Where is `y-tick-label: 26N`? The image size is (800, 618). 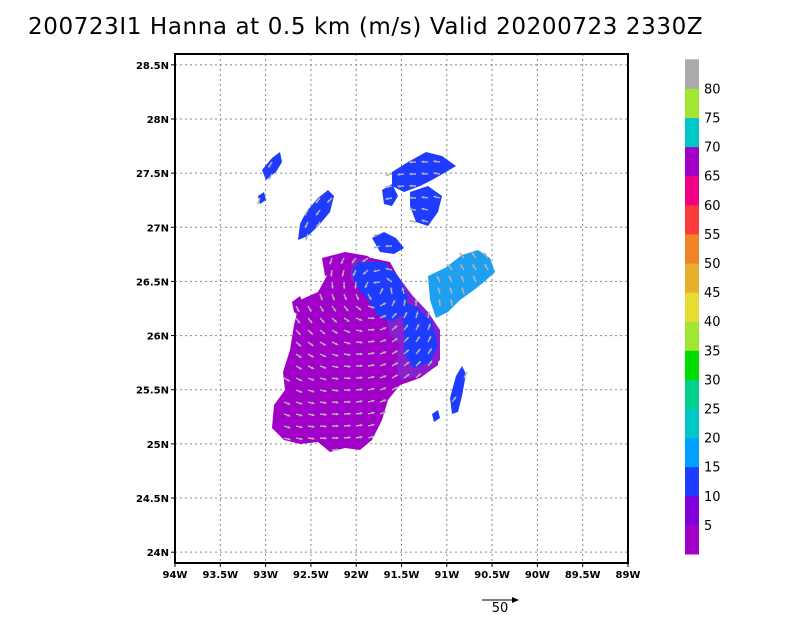 y-tick-label: 26N is located at coordinates (158, 337).